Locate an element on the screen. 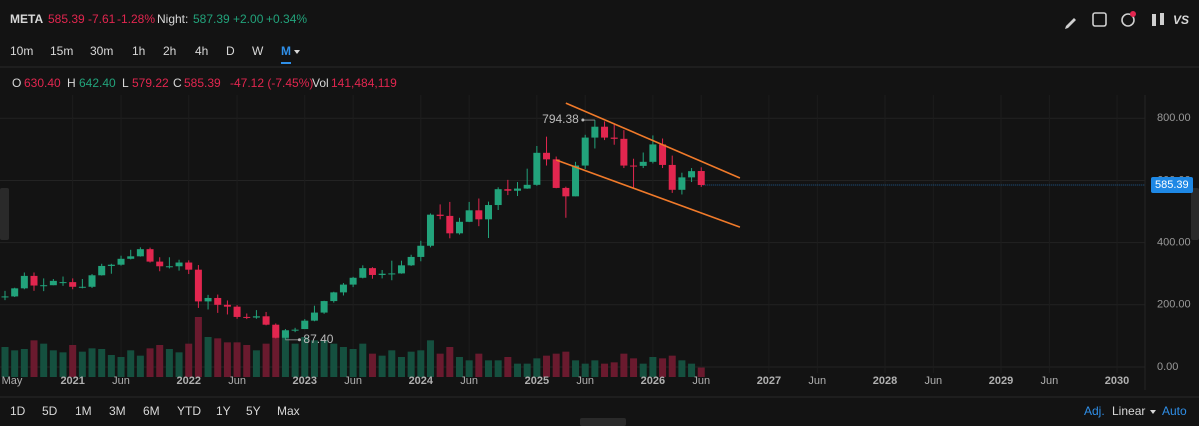 Image resolution: width=1199 pixels, height=426 pixels. x-tick-label: May is located at coordinates (12, 381).